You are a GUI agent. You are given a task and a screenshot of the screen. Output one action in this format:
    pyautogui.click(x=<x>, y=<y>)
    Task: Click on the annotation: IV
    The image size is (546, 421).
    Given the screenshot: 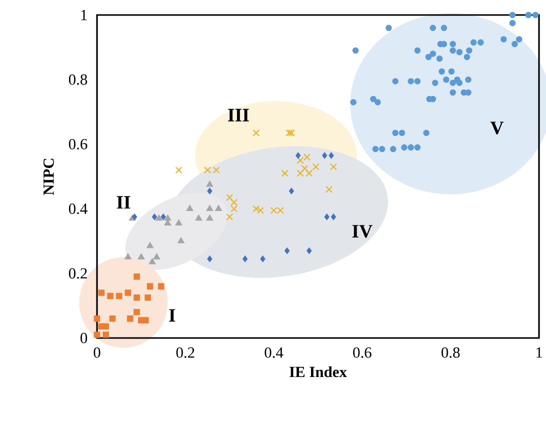 What is the action you would take?
    pyautogui.click(x=362, y=231)
    